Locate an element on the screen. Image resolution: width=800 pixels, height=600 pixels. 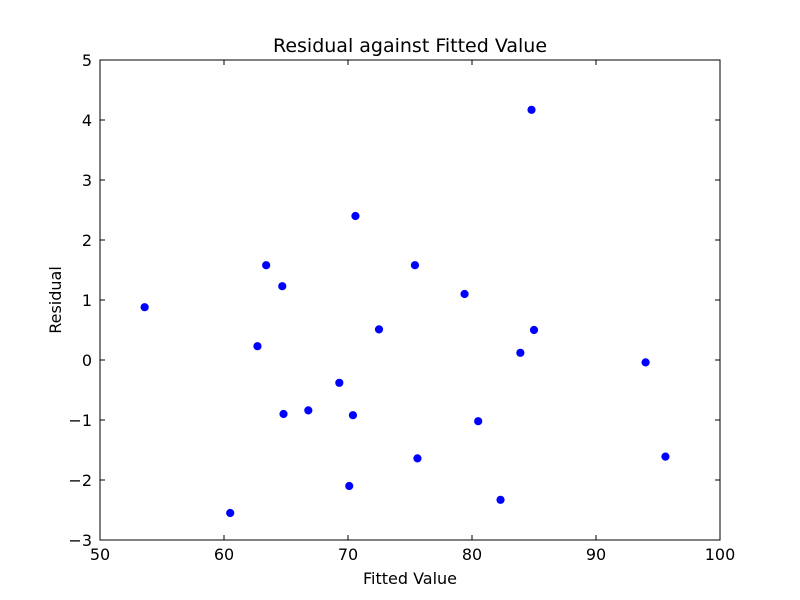
x-tick-label: 80 is located at coordinates (472, 554).